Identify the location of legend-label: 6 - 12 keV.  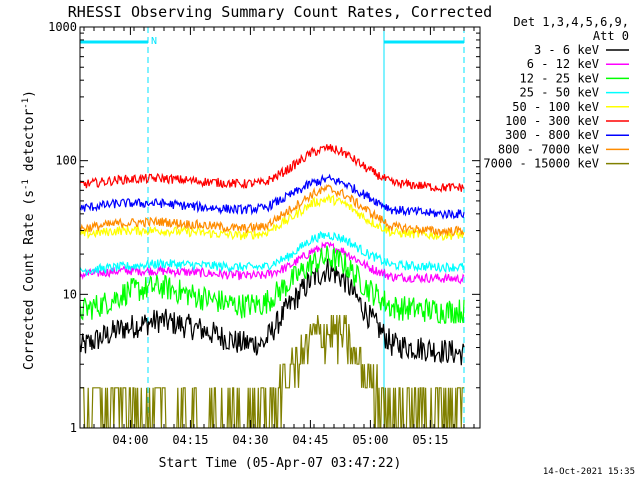
(563, 64).